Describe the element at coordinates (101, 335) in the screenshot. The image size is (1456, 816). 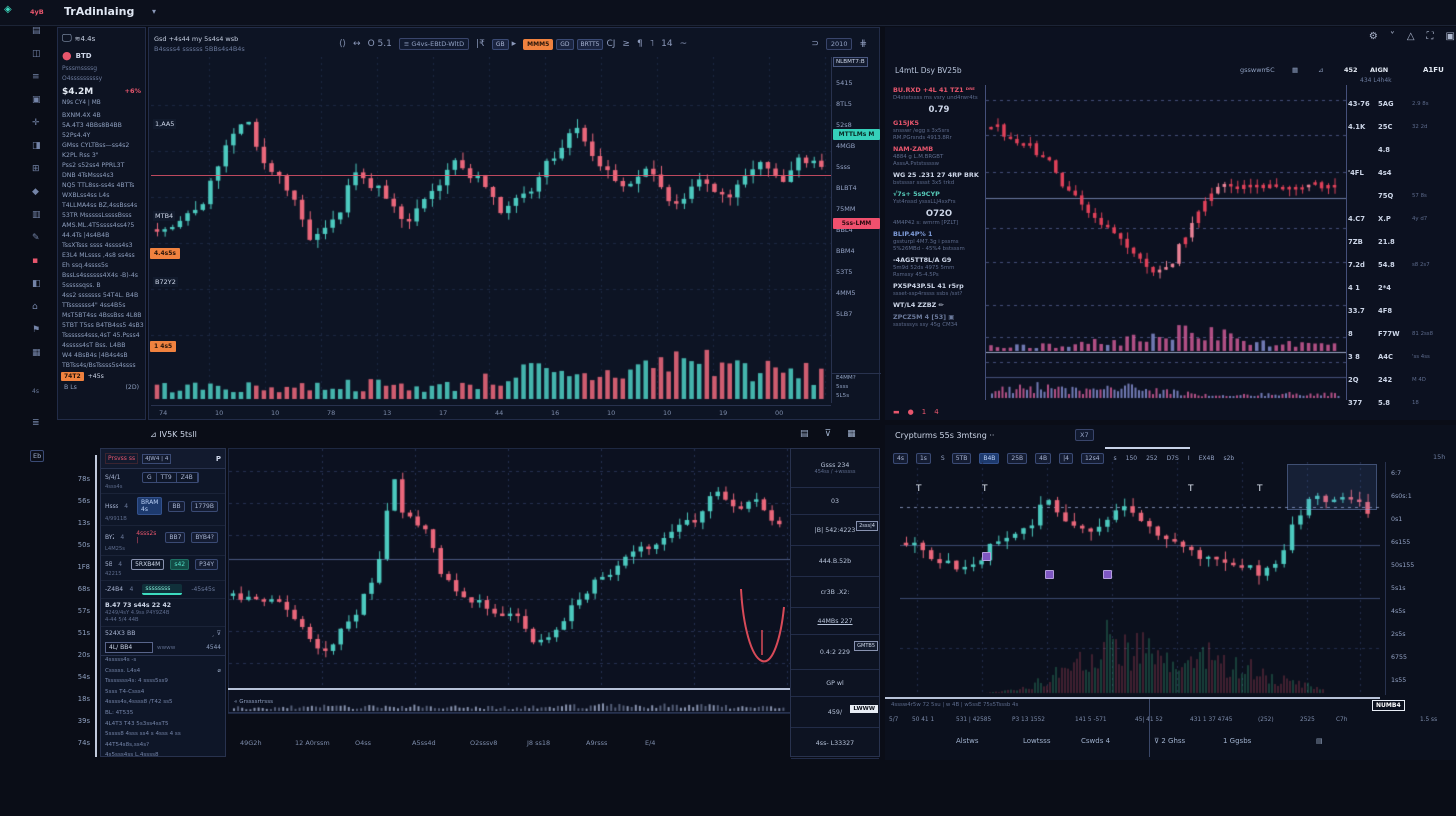
I see `list-item: Tssssss4sss,4sT 45.Psss4` at that location.